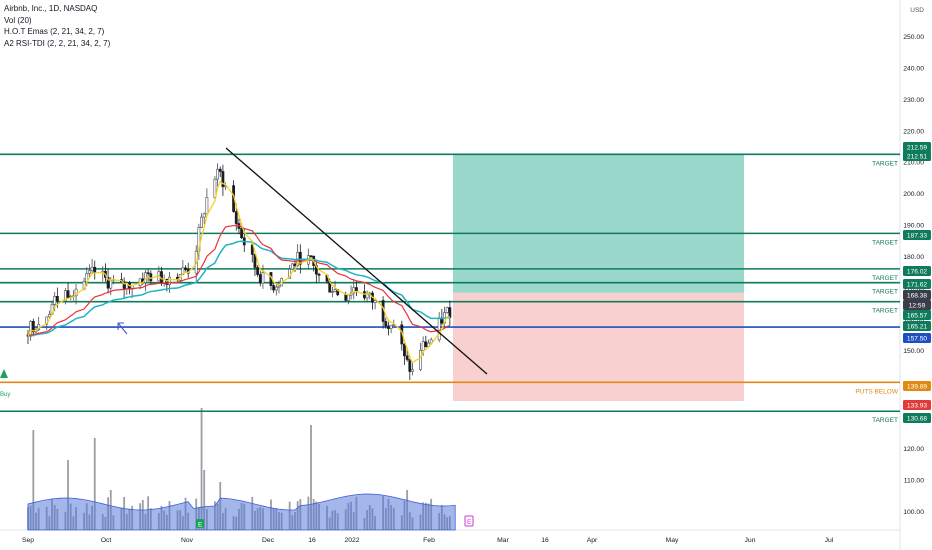 The image size is (932, 550). What do you see at coordinates (913, 163) in the screenshot?
I see `y-tick-label: 210.00` at bounding box center [913, 163].